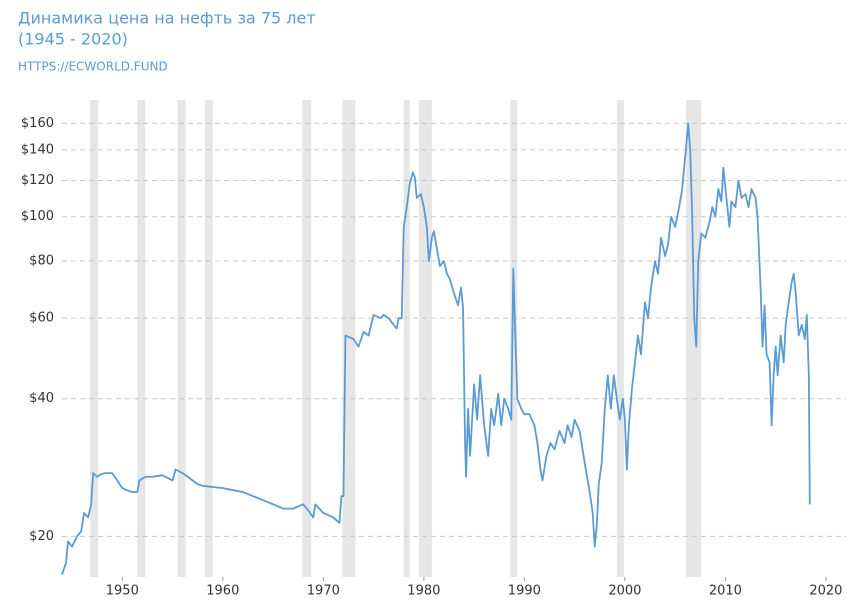 The height and width of the screenshot is (603, 856). What do you see at coordinates (37, 180) in the screenshot?
I see `y-tick-label: $120` at bounding box center [37, 180].